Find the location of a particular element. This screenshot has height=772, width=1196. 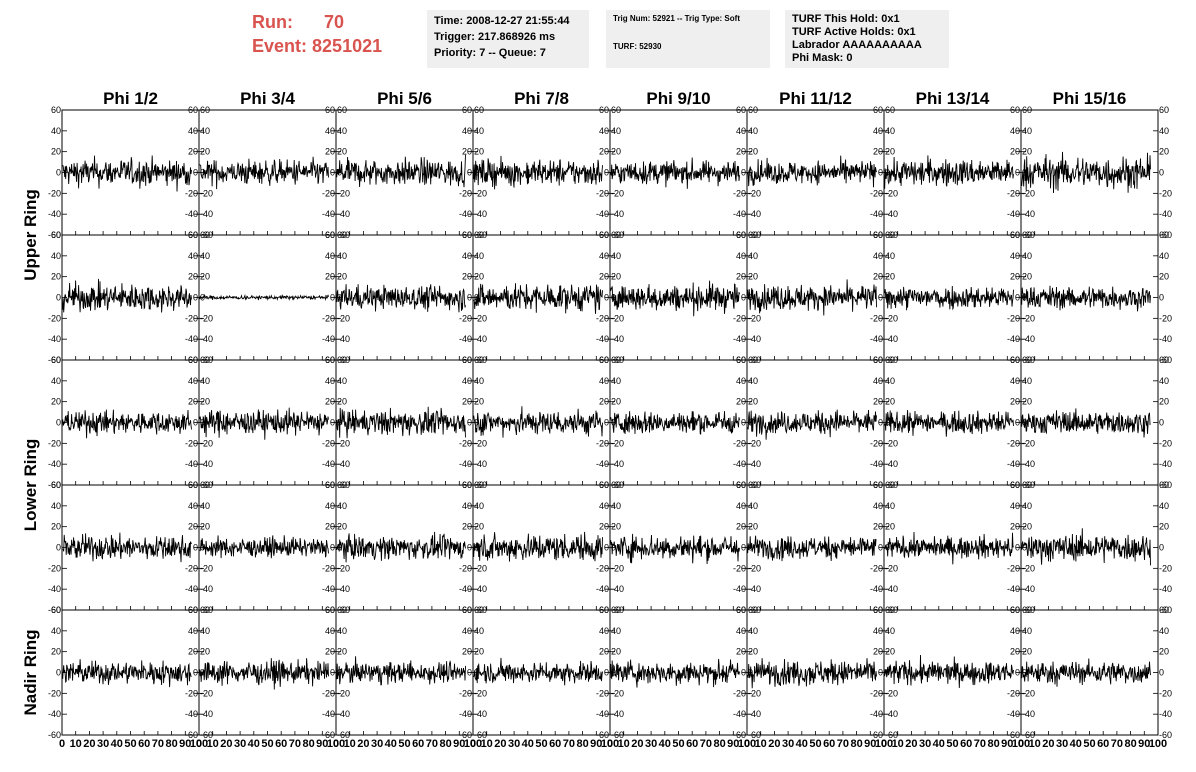

turf-this-hold-text: TURF This Hold: 0x1 is located at coordinates (846, 19).